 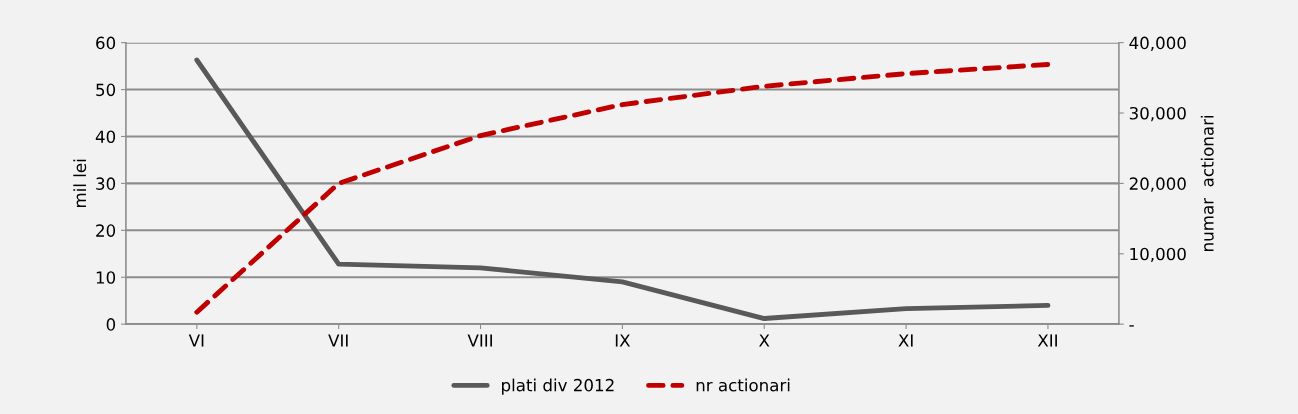 I want to click on x-tick-label: IX, so click(x=623, y=340).